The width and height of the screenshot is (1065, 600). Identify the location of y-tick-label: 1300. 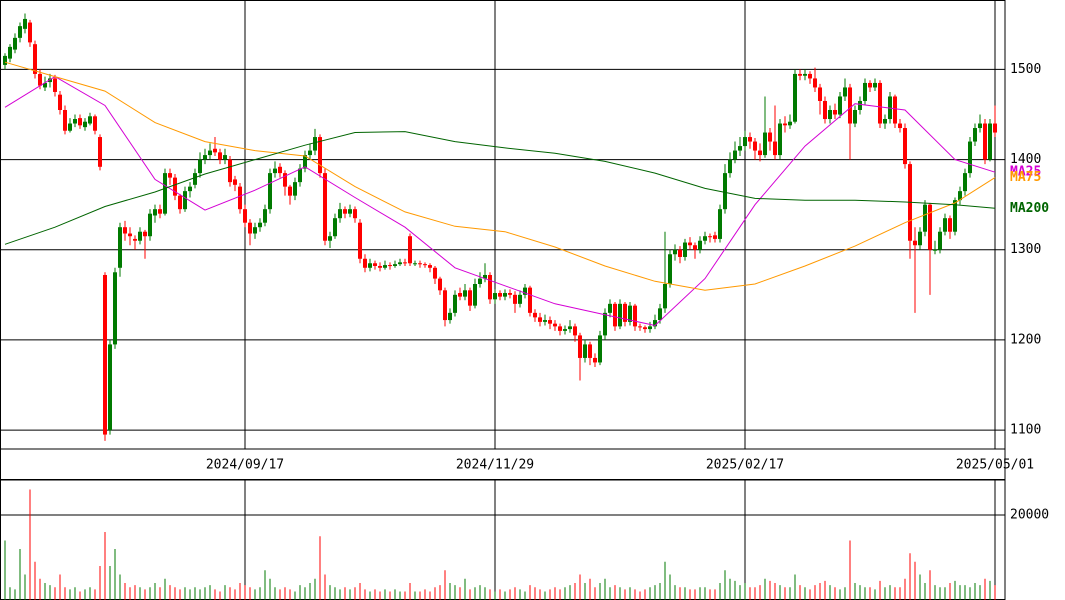
(1025, 249).